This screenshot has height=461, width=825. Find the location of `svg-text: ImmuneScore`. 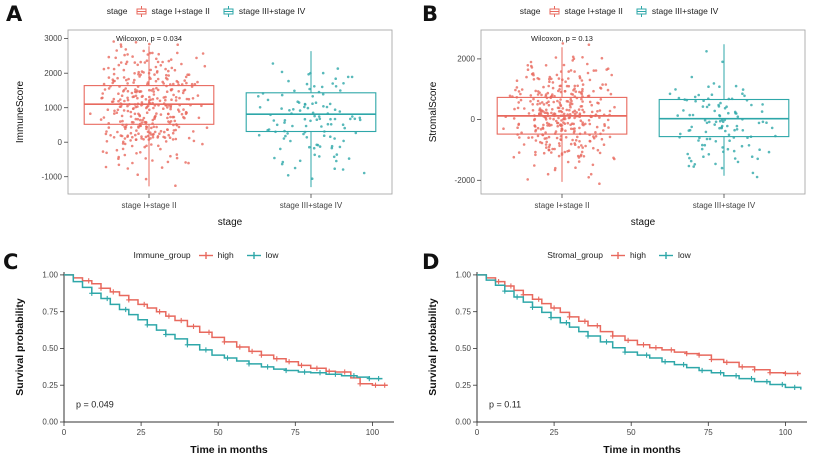

svg-text: ImmuneScore is located at coordinates (20, 111).